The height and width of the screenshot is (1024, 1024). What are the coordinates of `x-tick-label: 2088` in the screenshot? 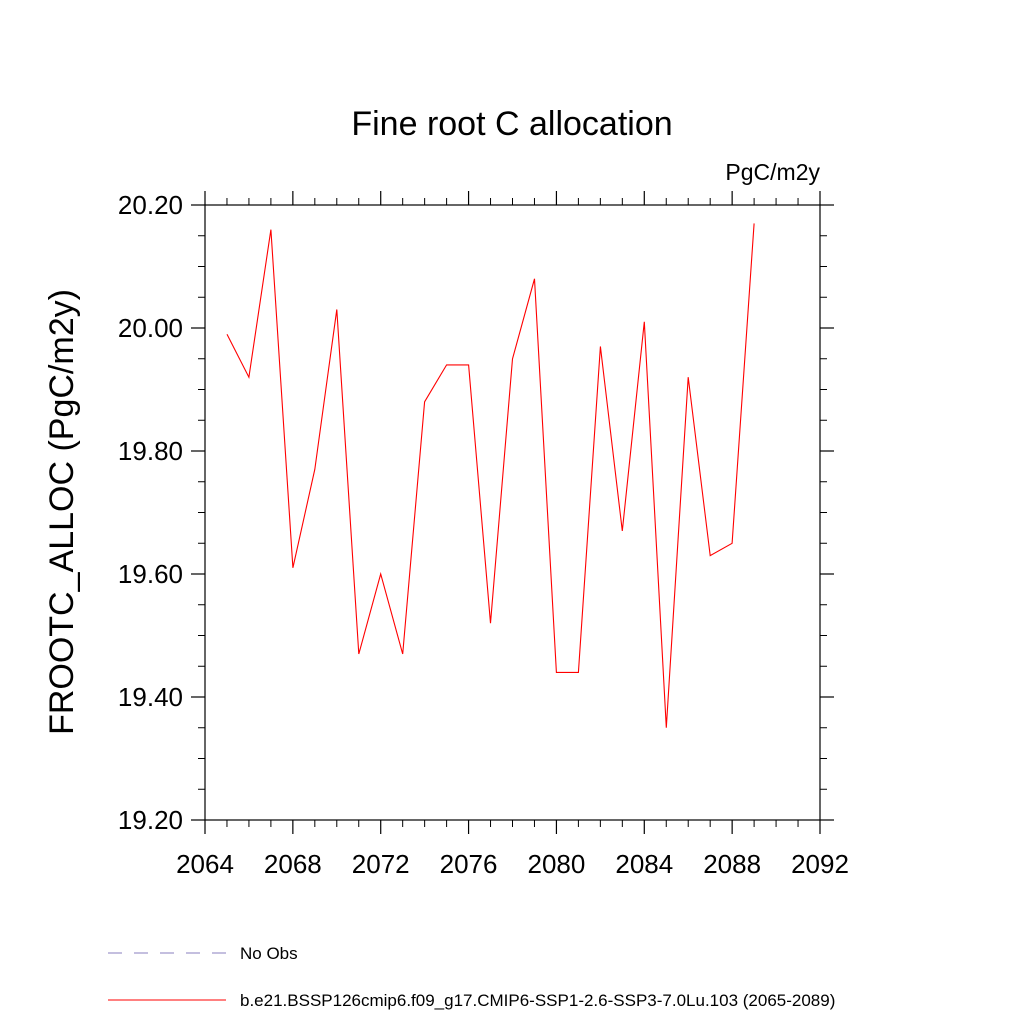 It's located at (732, 864).